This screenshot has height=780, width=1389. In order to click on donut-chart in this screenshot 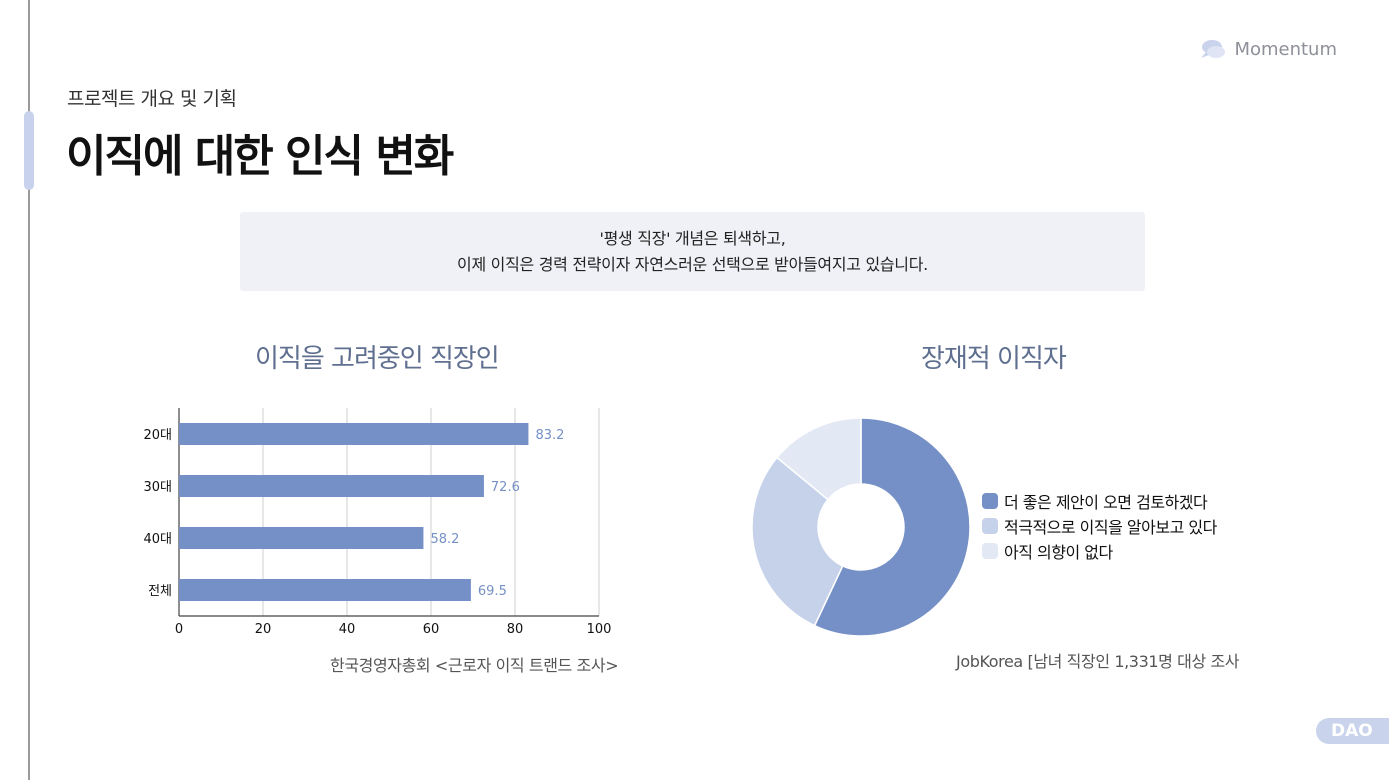, I will do `click(861, 527)`.